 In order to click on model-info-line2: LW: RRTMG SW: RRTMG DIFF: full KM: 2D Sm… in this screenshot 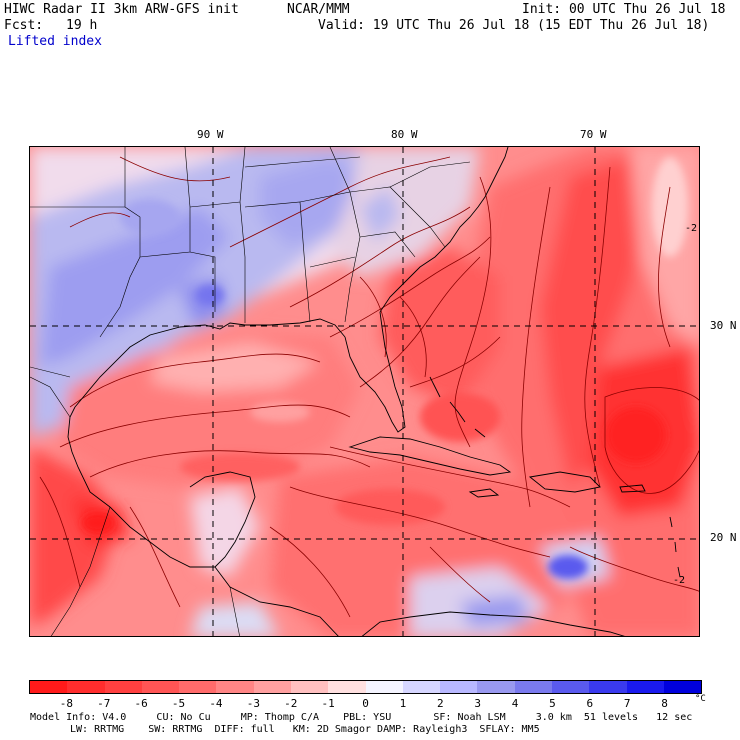, I will do `click(305, 729)`.